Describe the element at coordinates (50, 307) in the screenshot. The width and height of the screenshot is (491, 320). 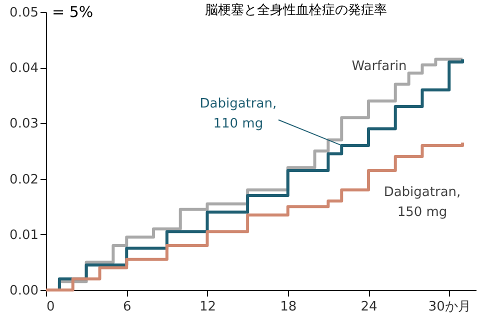
I see `x-tick-label: 0` at that location.